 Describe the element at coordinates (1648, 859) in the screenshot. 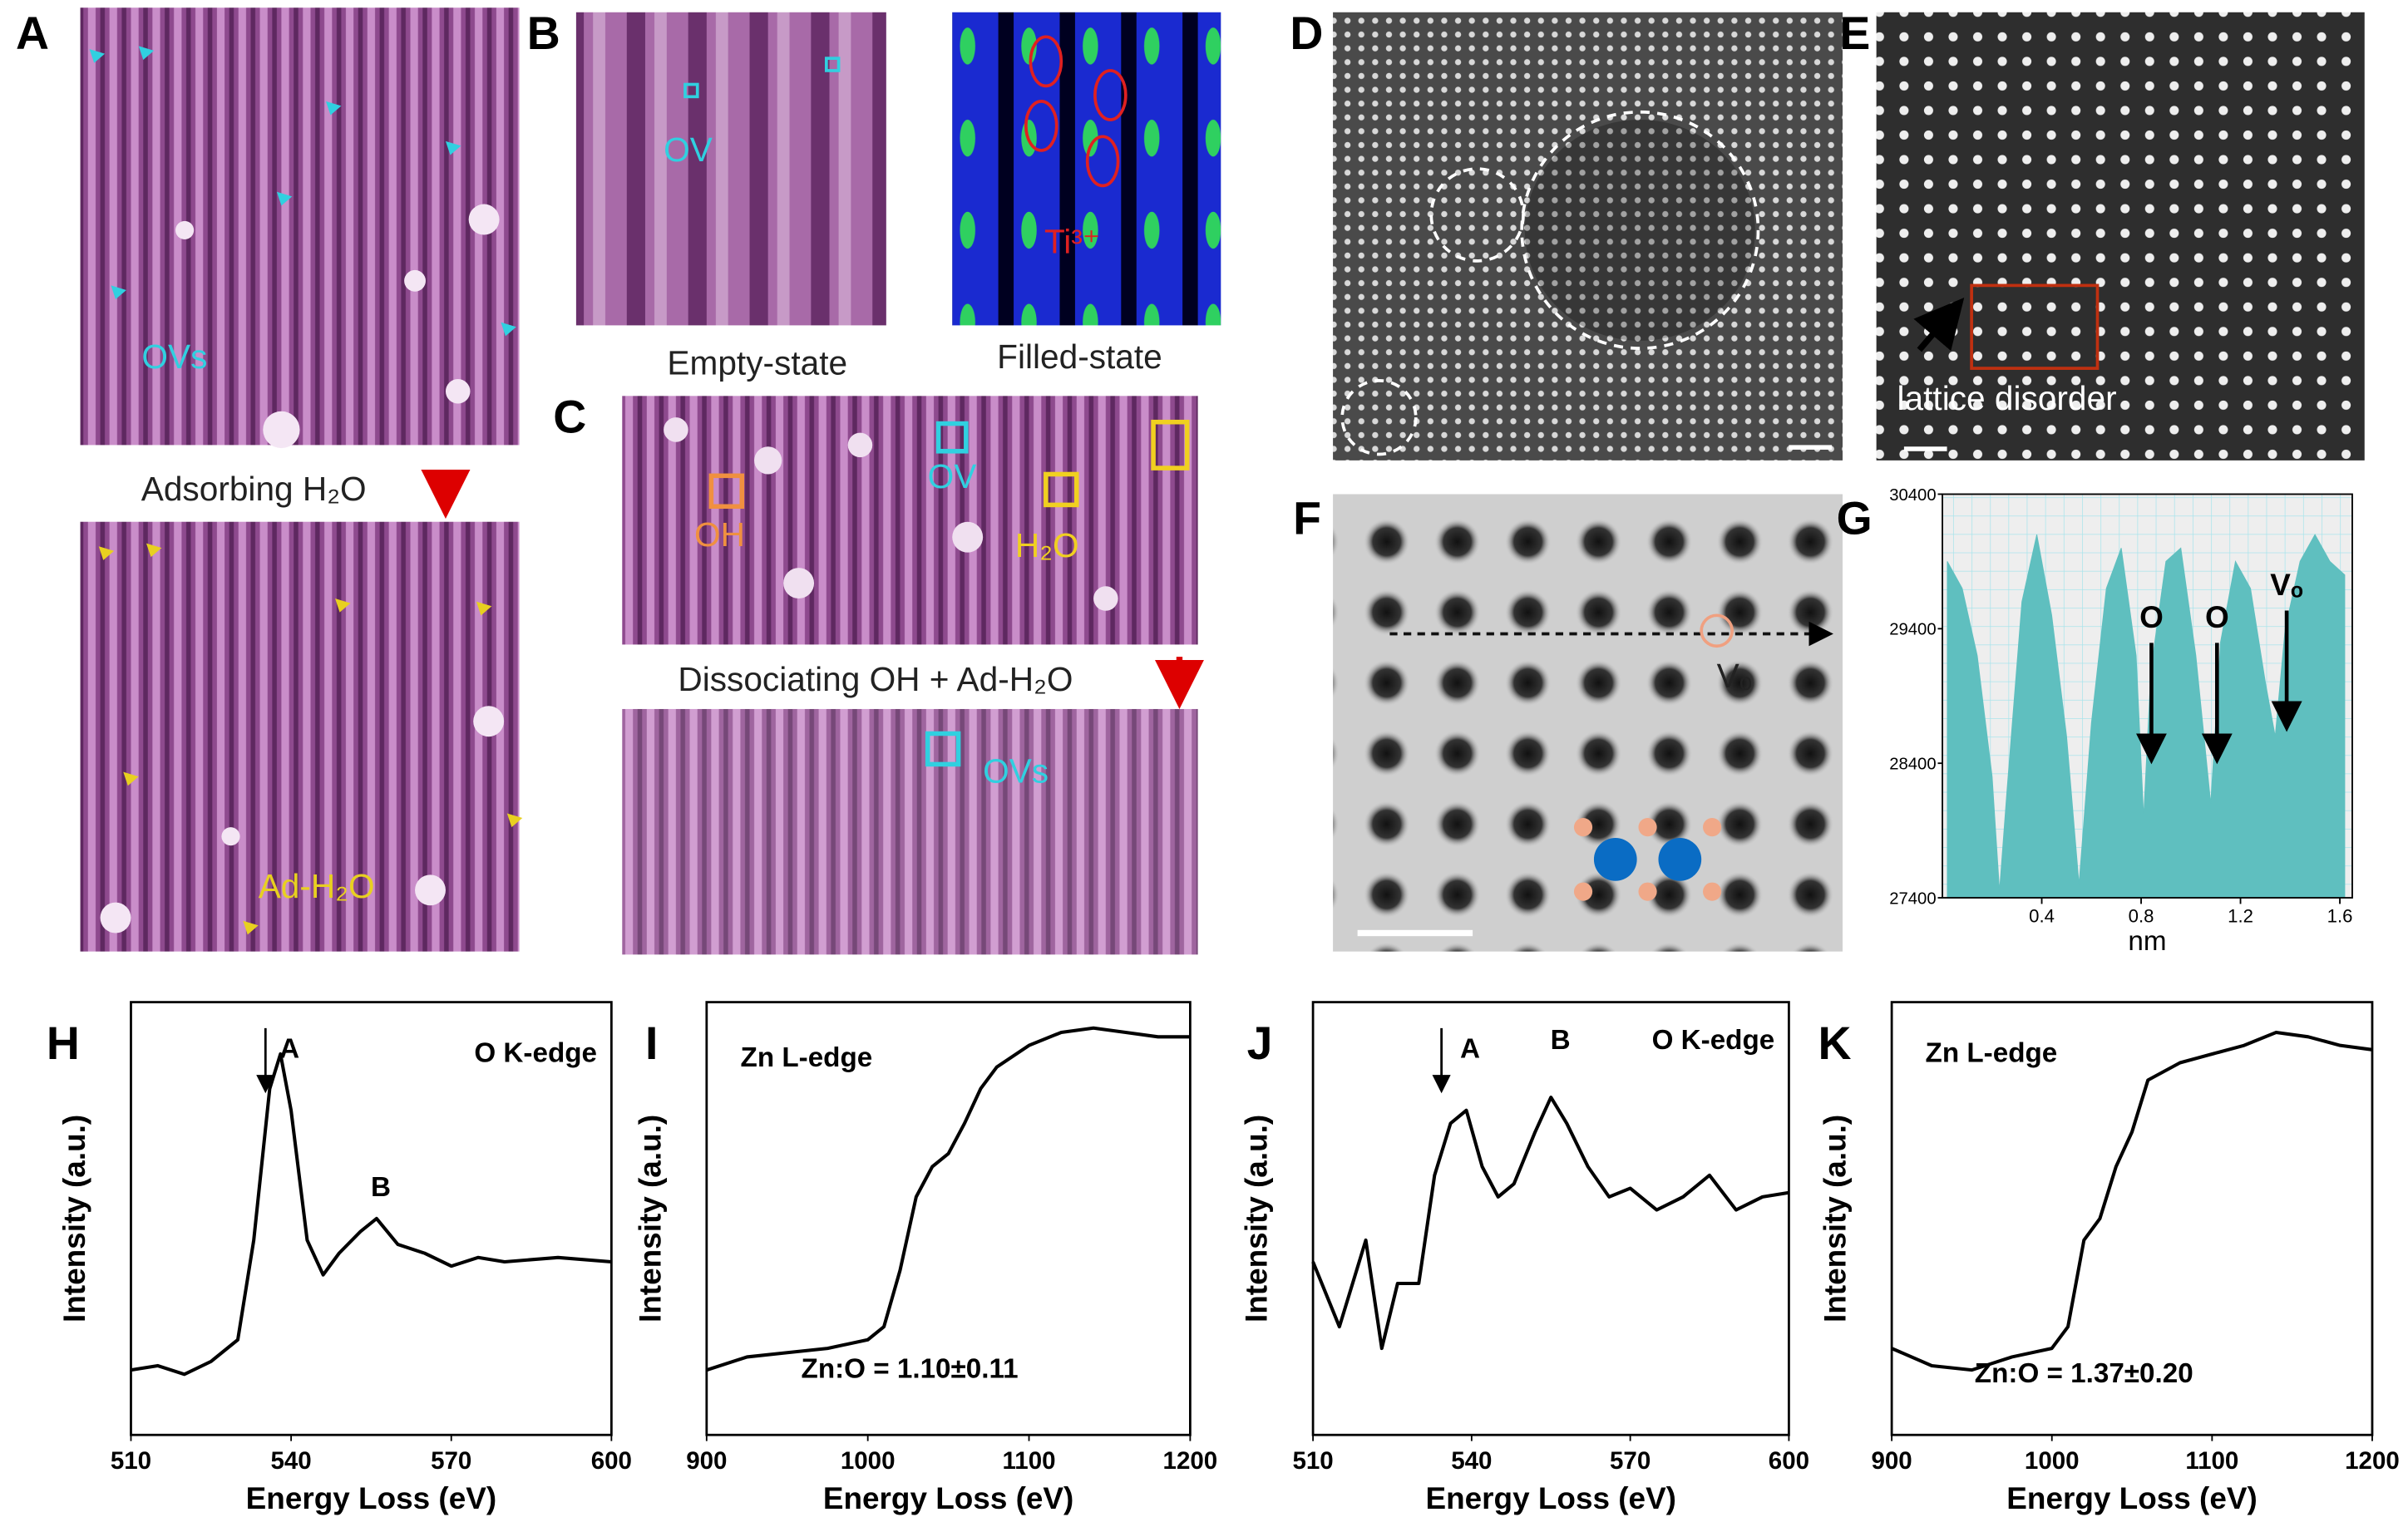

I see `atom-model` at that location.